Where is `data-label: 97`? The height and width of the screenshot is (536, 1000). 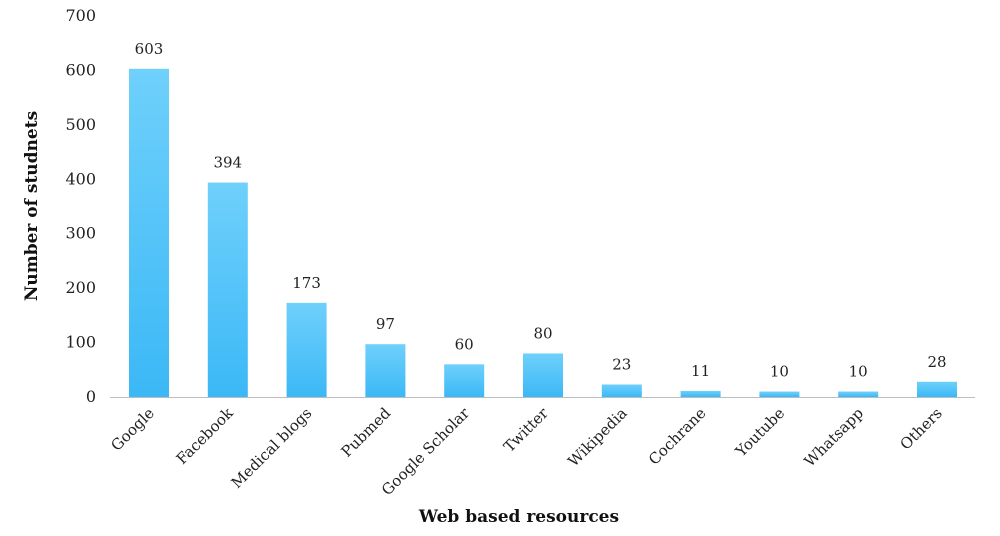
data-label: 97 is located at coordinates (385, 324).